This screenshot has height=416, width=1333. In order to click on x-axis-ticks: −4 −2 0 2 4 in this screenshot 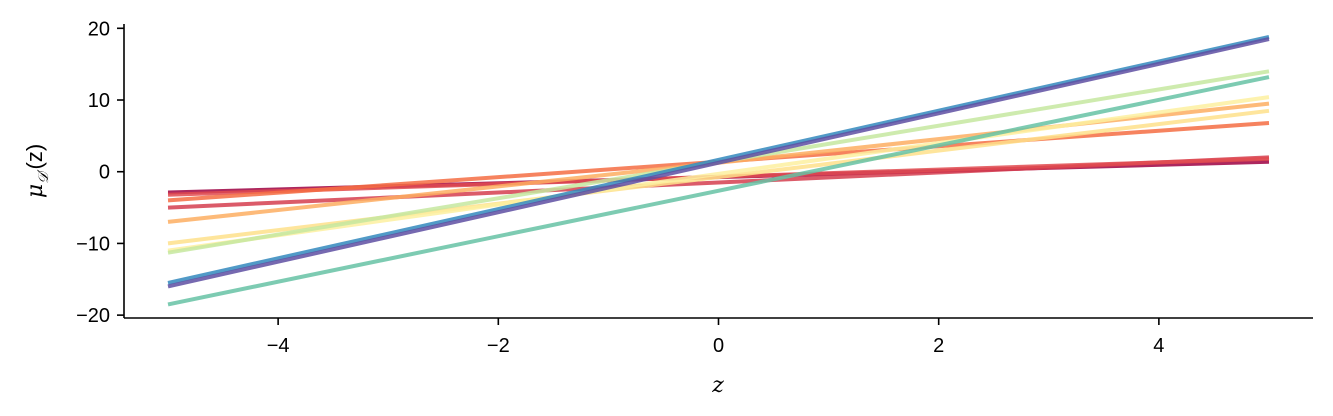, I will do `click(715, 337)`.